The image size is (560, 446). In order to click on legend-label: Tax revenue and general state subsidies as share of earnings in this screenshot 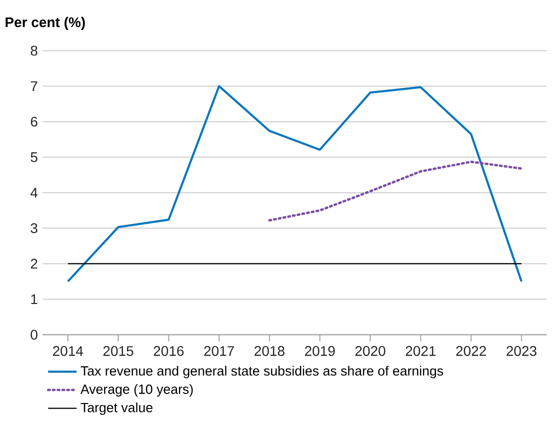, I will do `click(262, 372)`.